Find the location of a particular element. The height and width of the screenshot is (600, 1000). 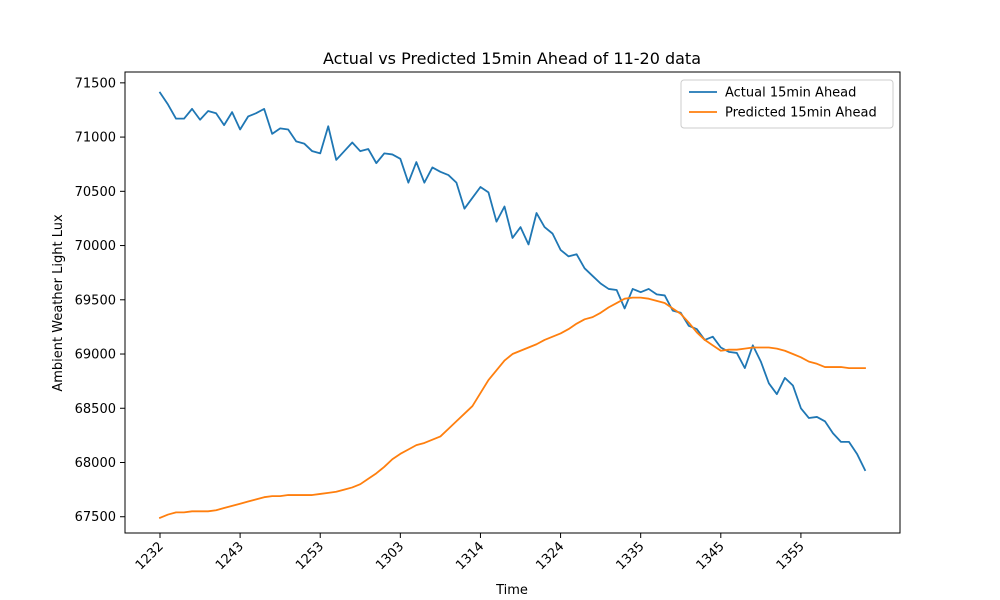

legend-box is located at coordinates (787, 104).